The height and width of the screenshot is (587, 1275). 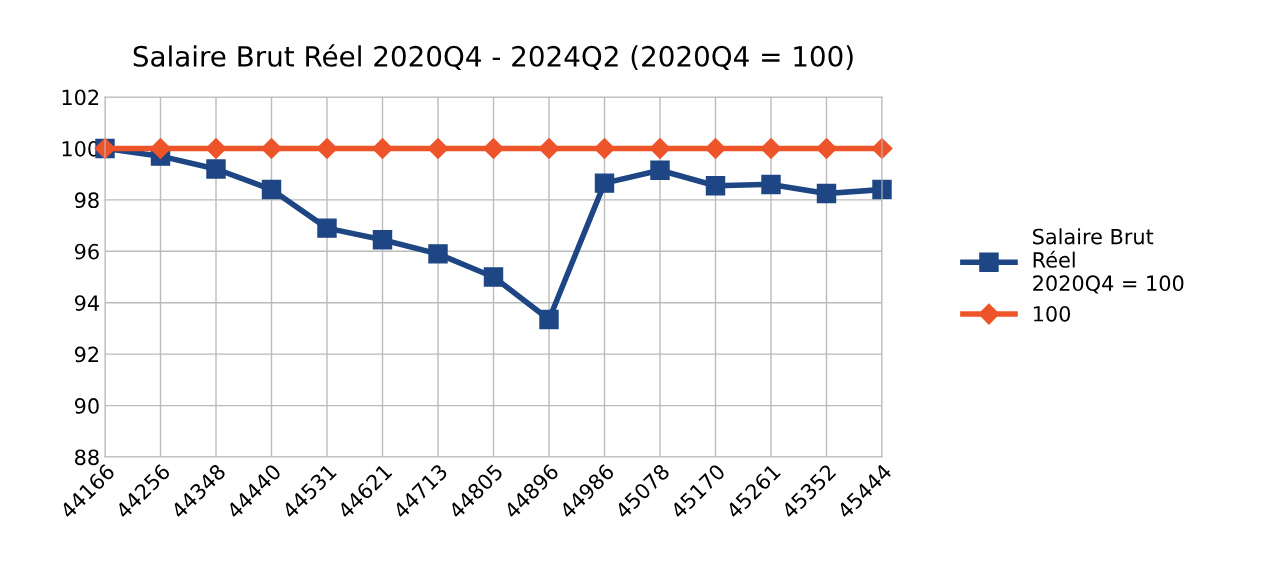 I want to click on y-tick-label: 96, so click(x=86, y=251).